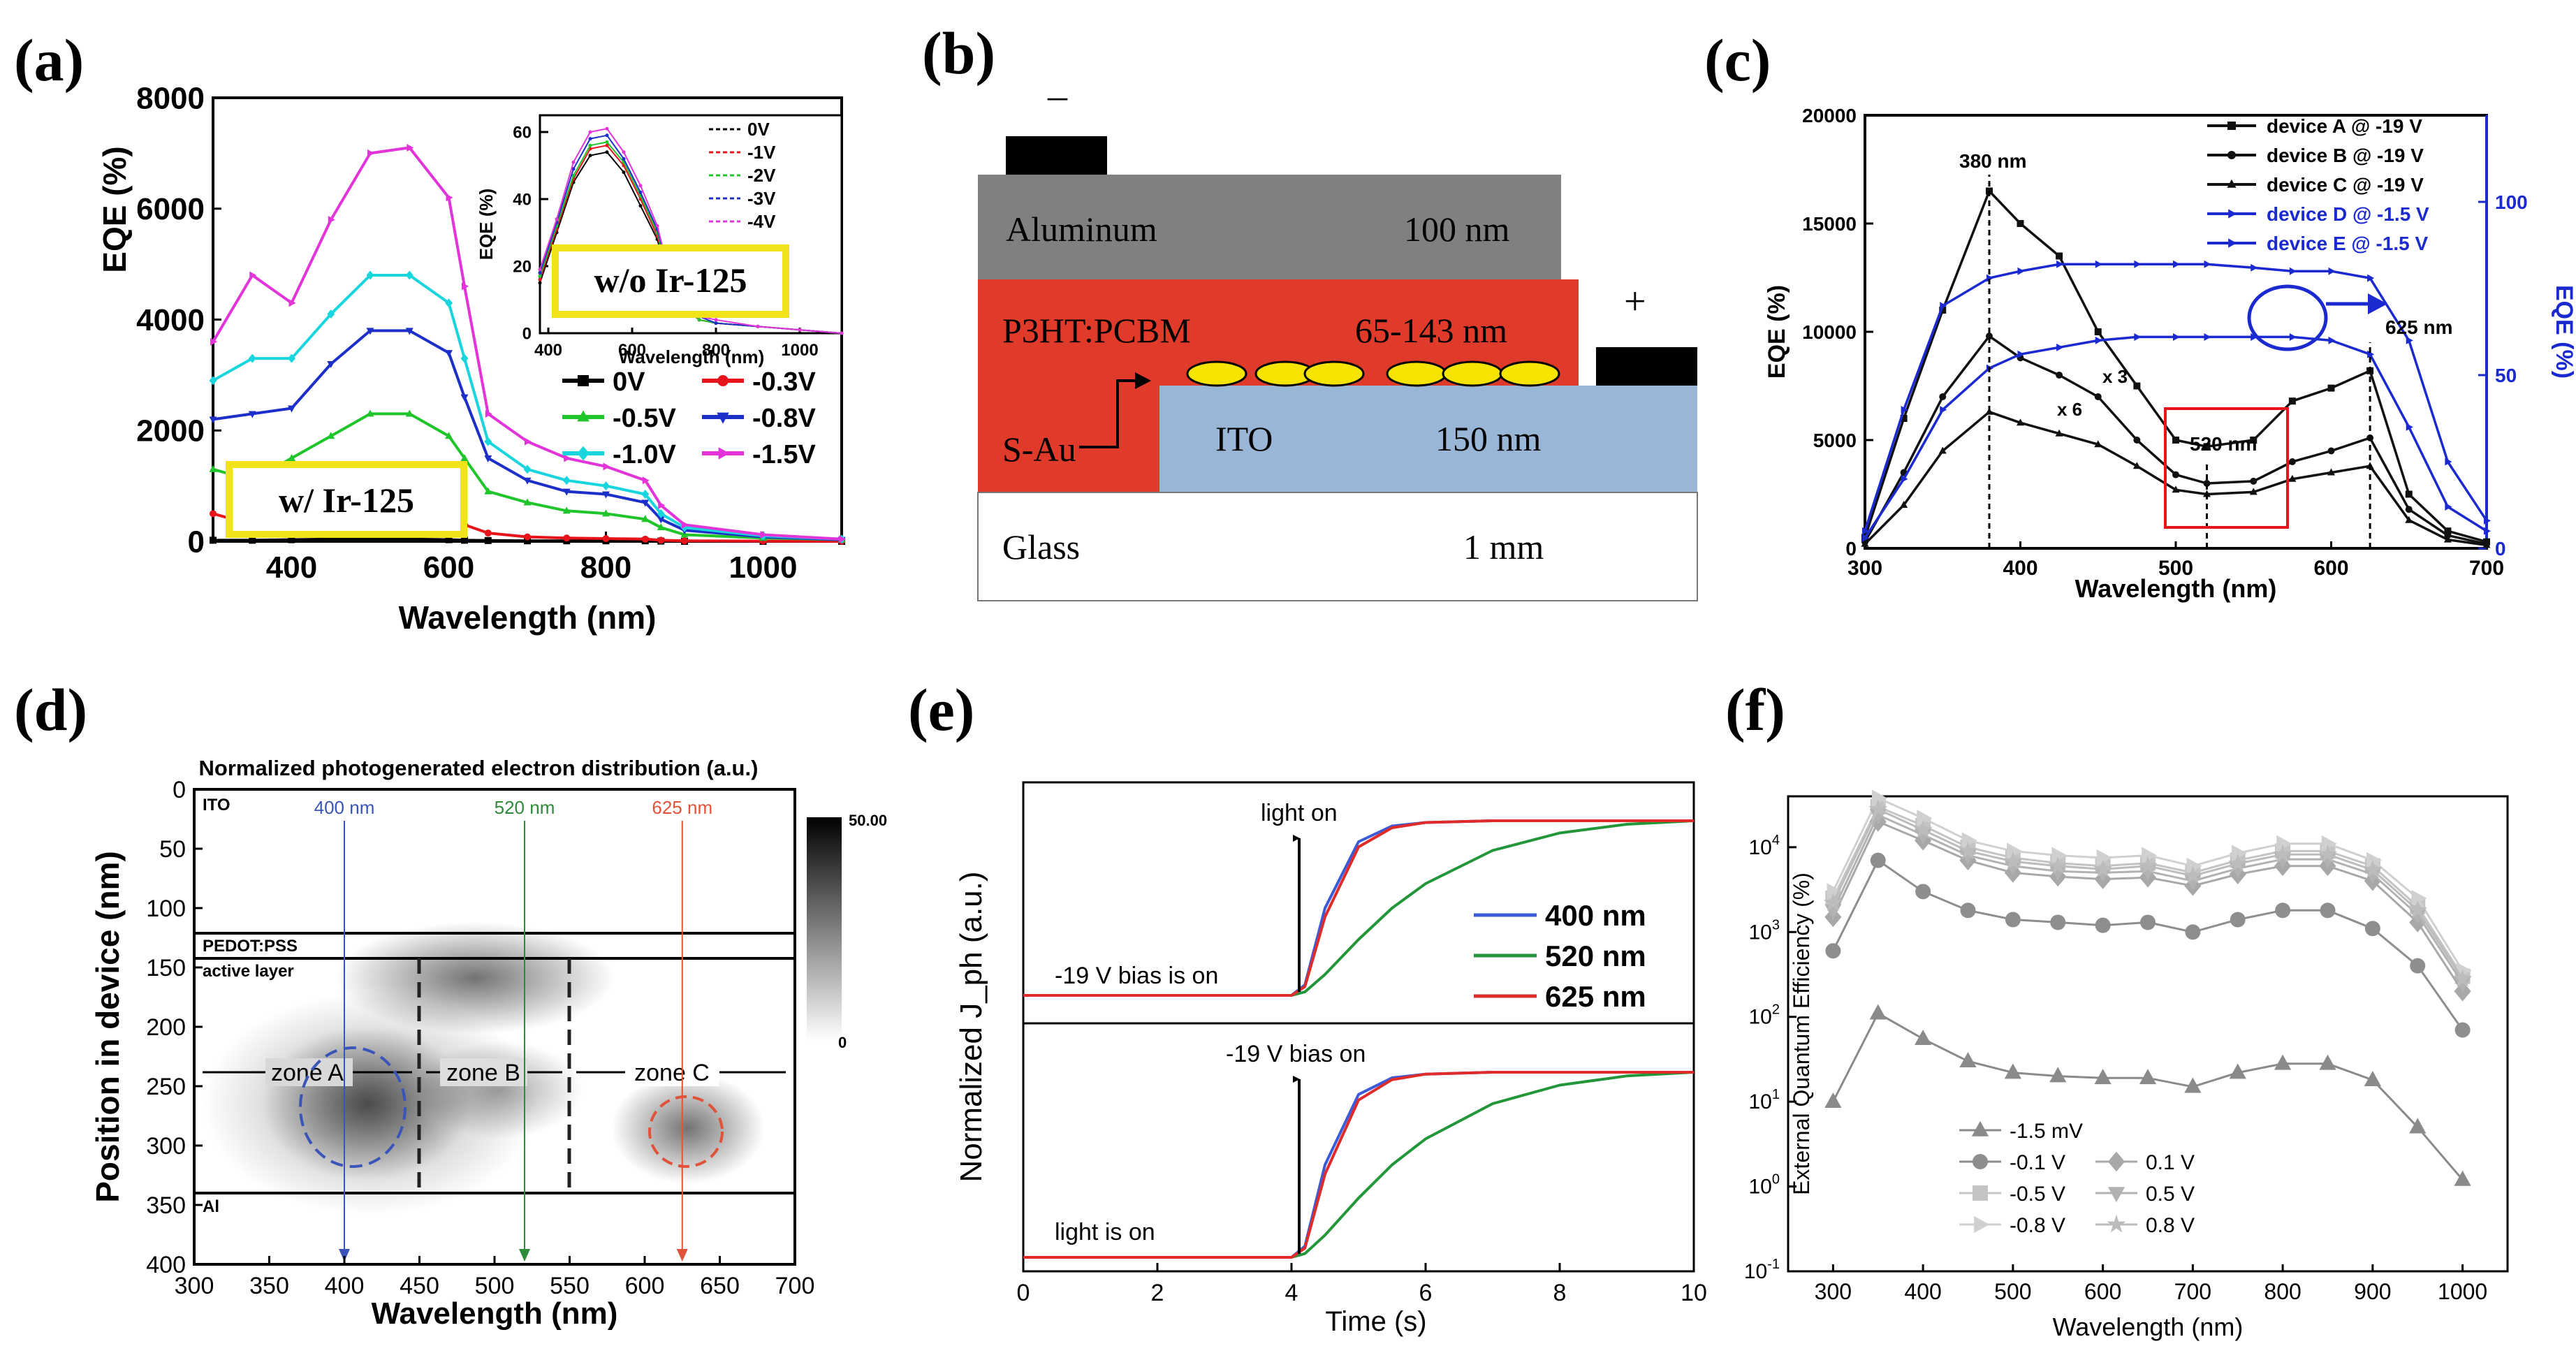 This screenshot has height=1367, width=2576. I want to click on zone-a-label-bg, so click(309, 1072).